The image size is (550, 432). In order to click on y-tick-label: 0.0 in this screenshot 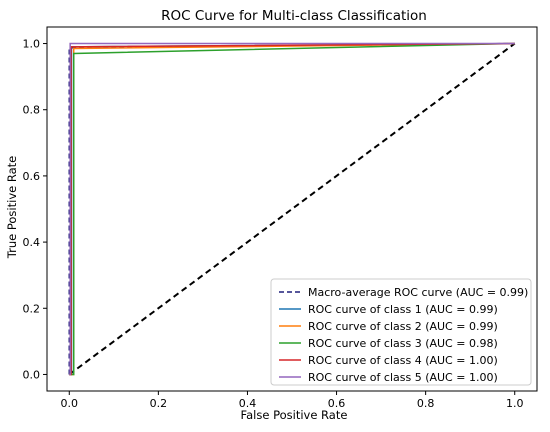, I will do `click(32, 374)`.